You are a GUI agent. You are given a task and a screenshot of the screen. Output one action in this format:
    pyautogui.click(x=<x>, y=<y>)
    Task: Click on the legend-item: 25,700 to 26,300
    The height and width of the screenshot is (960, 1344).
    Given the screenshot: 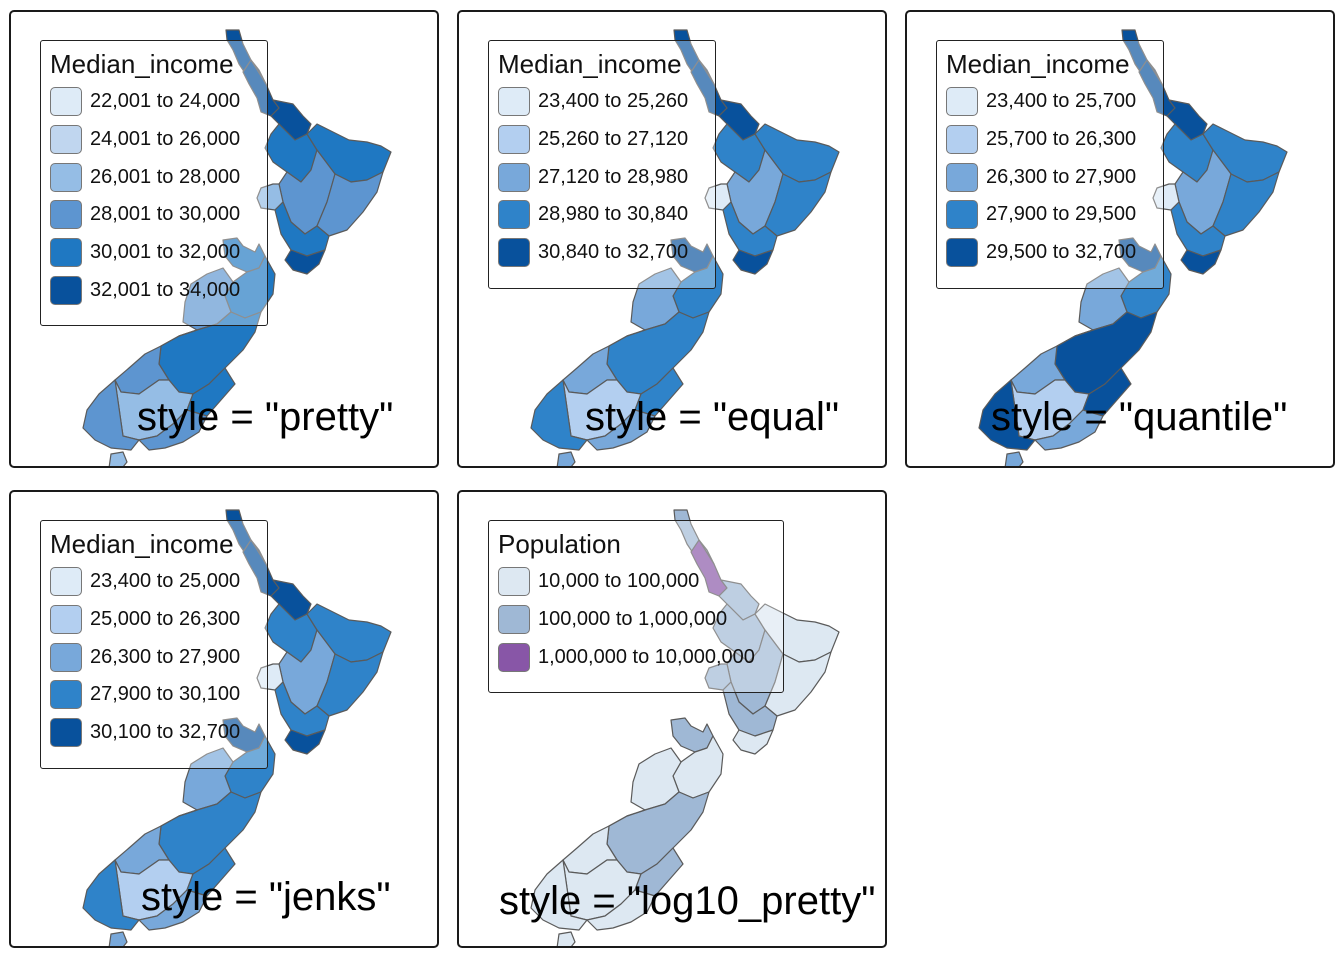 What is the action you would take?
    pyautogui.click(x=1050, y=140)
    